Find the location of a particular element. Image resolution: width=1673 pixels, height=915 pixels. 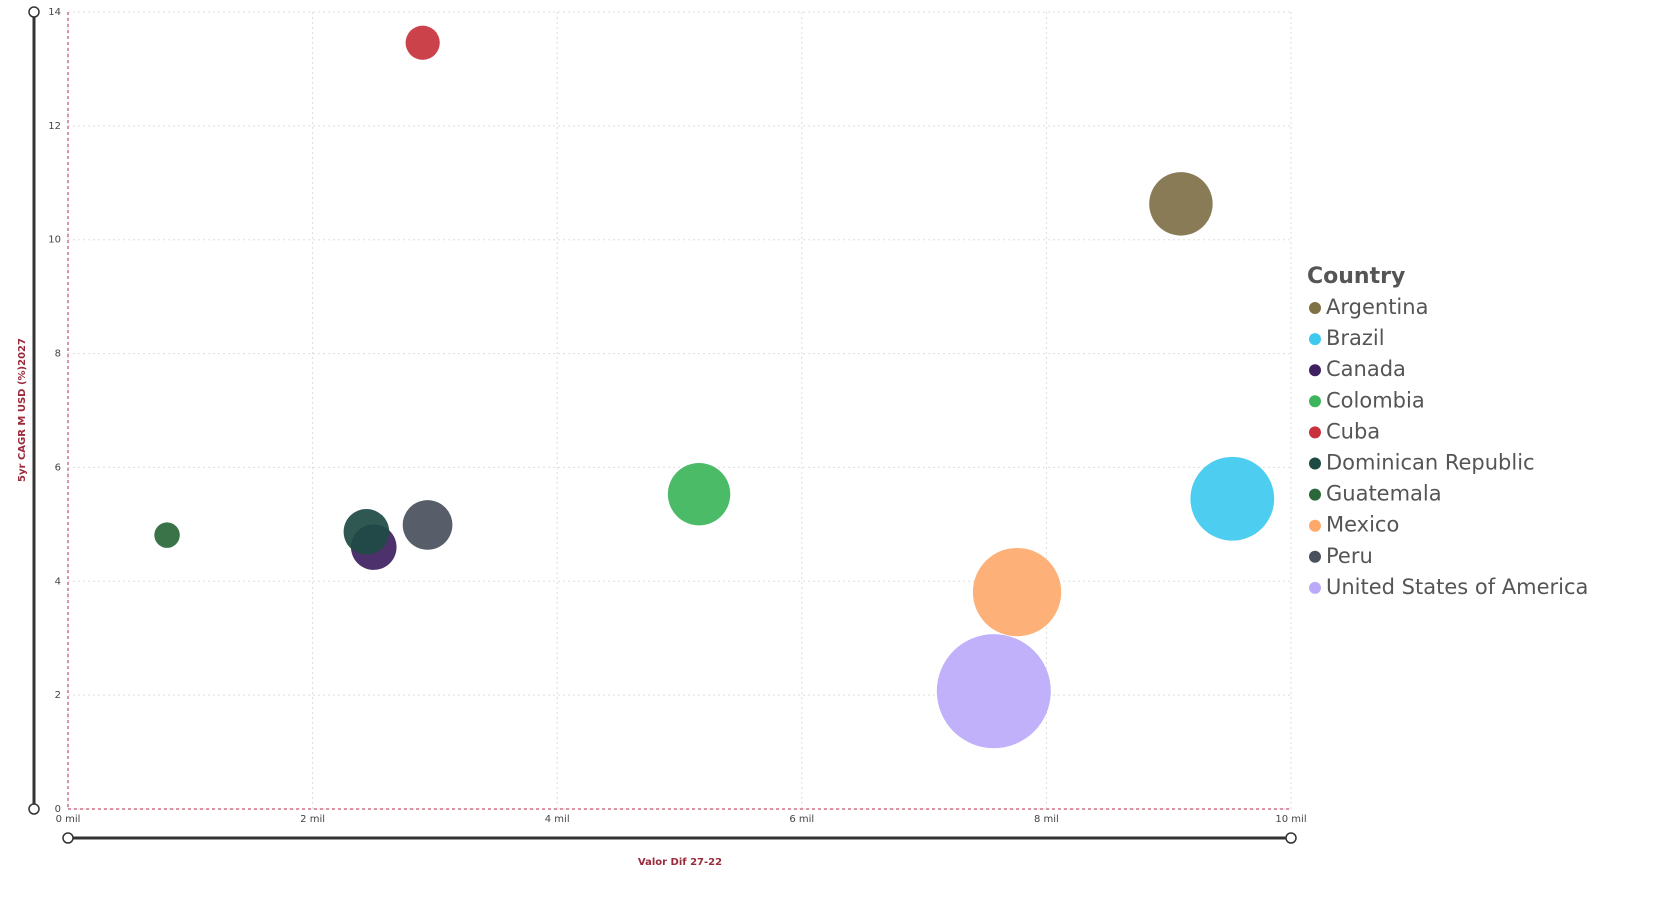

x-tick-label: 8 mil is located at coordinates (1046, 819).